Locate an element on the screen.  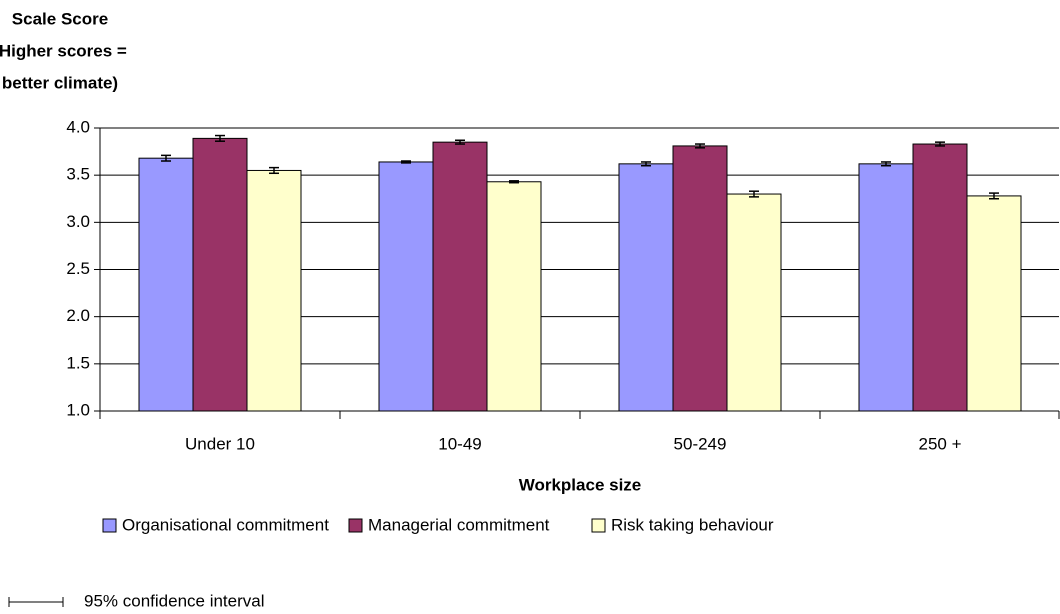
x-axis-label: Workplace size is located at coordinates (580, 484).